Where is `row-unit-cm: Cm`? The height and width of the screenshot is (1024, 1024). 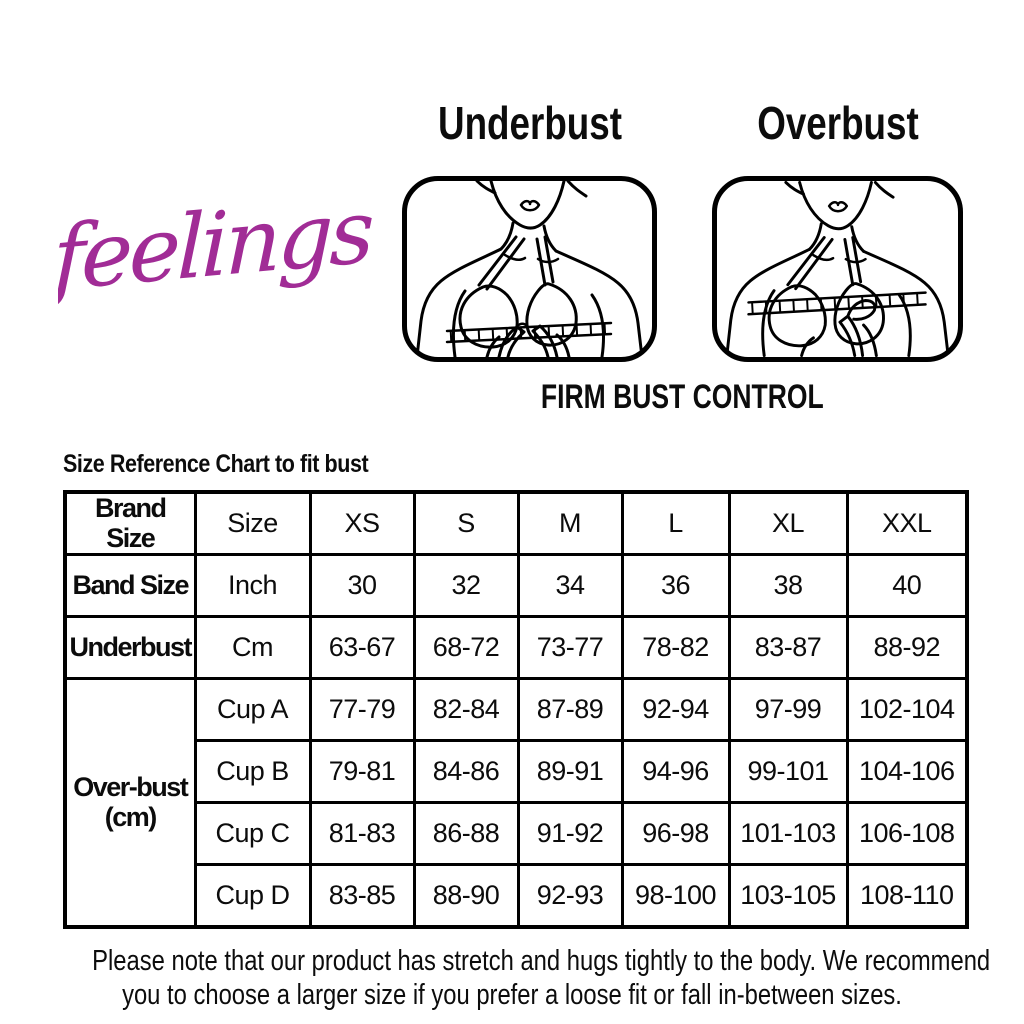
row-unit-cm: Cm is located at coordinates (252, 648).